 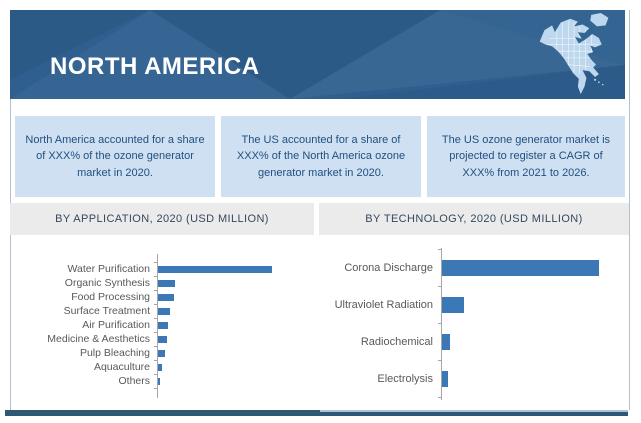 I want to click on bar-row: Surface Treatment, so click(x=162, y=311).